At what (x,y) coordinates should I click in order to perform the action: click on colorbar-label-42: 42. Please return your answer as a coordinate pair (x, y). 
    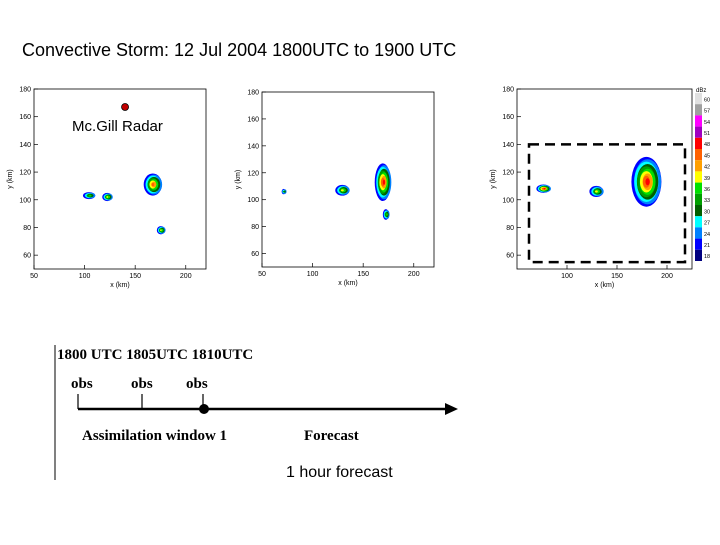
    Looking at the image, I should click on (707, 168).